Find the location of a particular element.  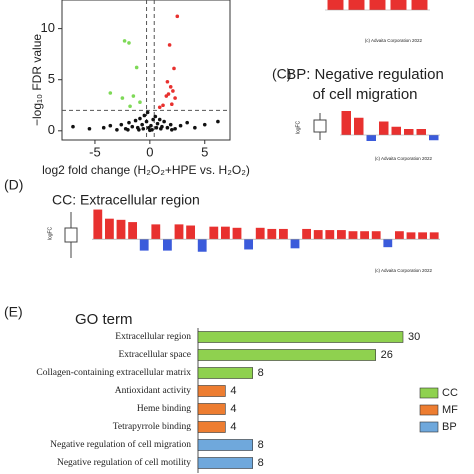

y-axis-label: logFC is located at coordinates (50, 233).